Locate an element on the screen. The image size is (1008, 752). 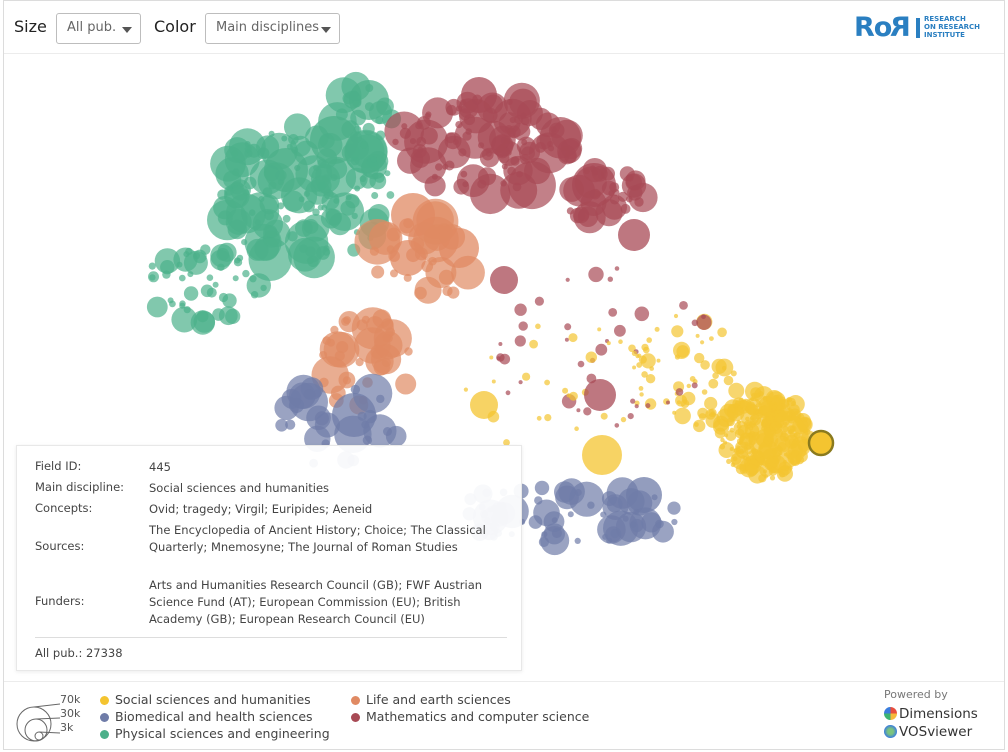
size-select: All pub. is located at coordinates (98, 28).